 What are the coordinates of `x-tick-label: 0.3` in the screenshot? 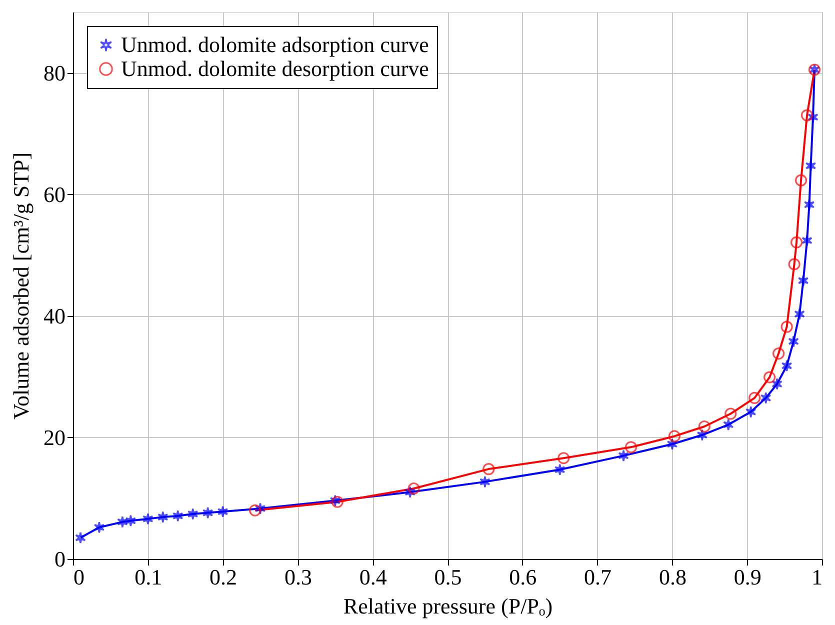 It's located at (298, 577).